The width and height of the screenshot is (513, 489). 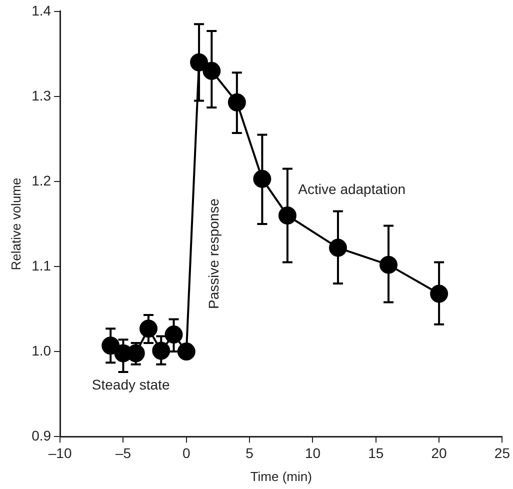 I want to click on x-tick-label: 20, so click(x=439, y=452).